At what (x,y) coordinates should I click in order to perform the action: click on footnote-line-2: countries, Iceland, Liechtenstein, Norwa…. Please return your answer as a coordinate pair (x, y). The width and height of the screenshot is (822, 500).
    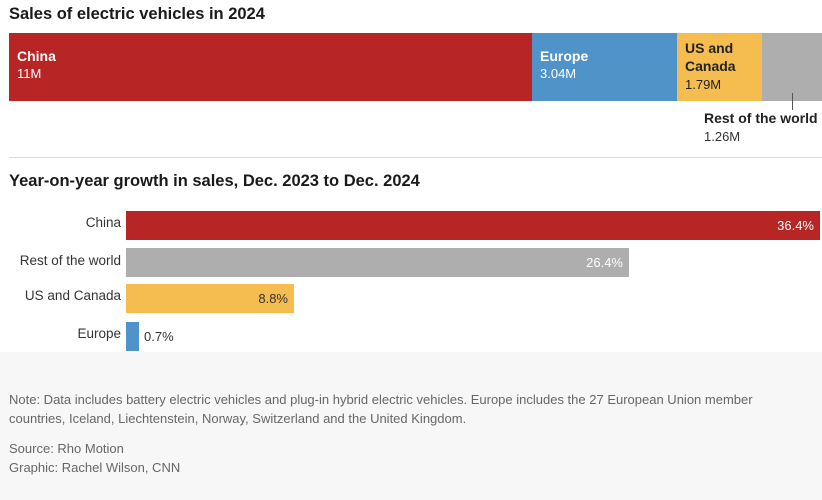
    Looking at the image, I should click on (238, 418).